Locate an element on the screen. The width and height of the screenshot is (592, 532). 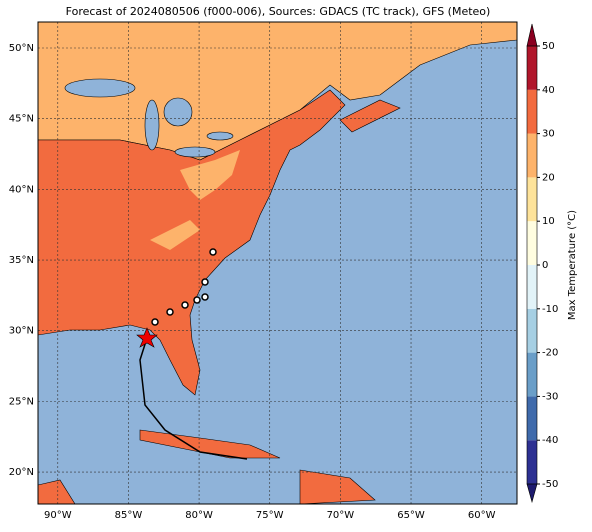
colorbar-tick-label: -30 is located at coordinates (550, 396).